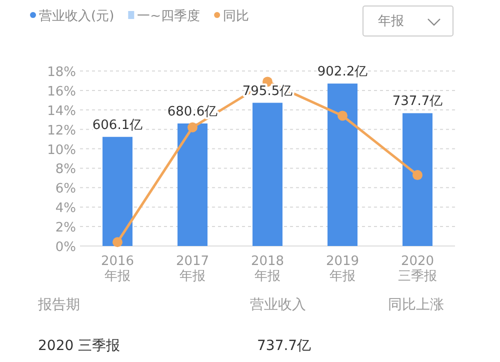 The height and width of the screenshot is (362, 500). I want to click on y-tick-label: 10%, so click(61, 150).